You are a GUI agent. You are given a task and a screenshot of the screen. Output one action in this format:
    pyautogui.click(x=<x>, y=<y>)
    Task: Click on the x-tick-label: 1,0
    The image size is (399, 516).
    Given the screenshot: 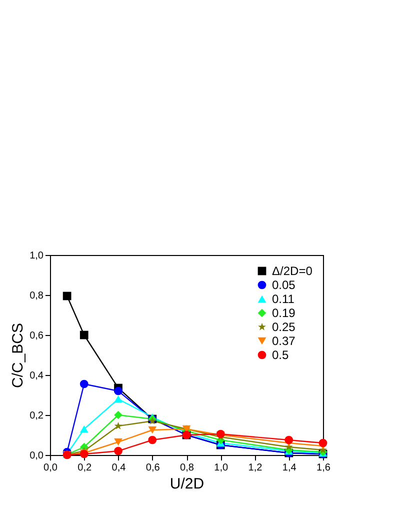 What is the action you would take?
    pyautogui.click(x=221, y=468)
    